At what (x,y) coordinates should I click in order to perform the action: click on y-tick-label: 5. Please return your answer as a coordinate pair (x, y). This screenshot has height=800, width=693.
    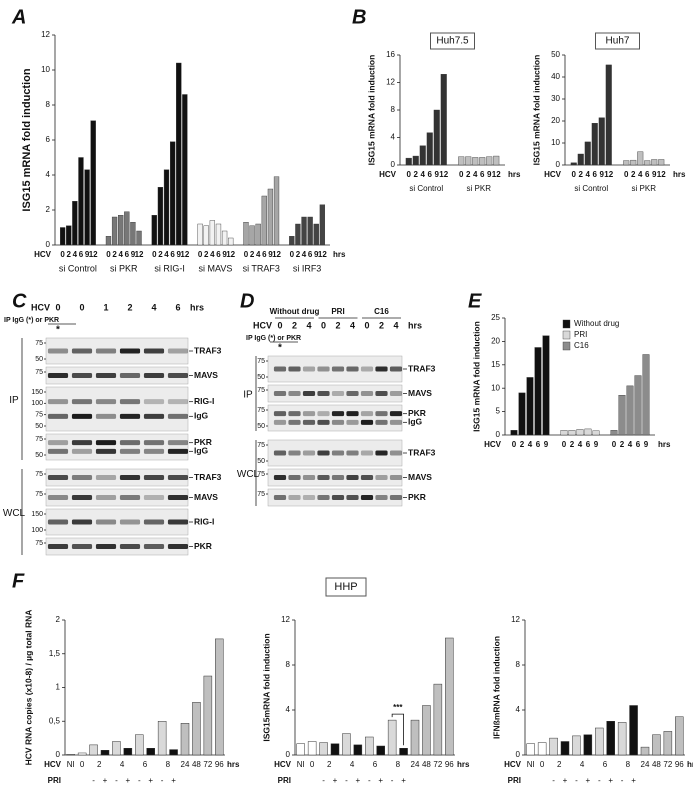
    Looking at the image, I should click on (498, 411).